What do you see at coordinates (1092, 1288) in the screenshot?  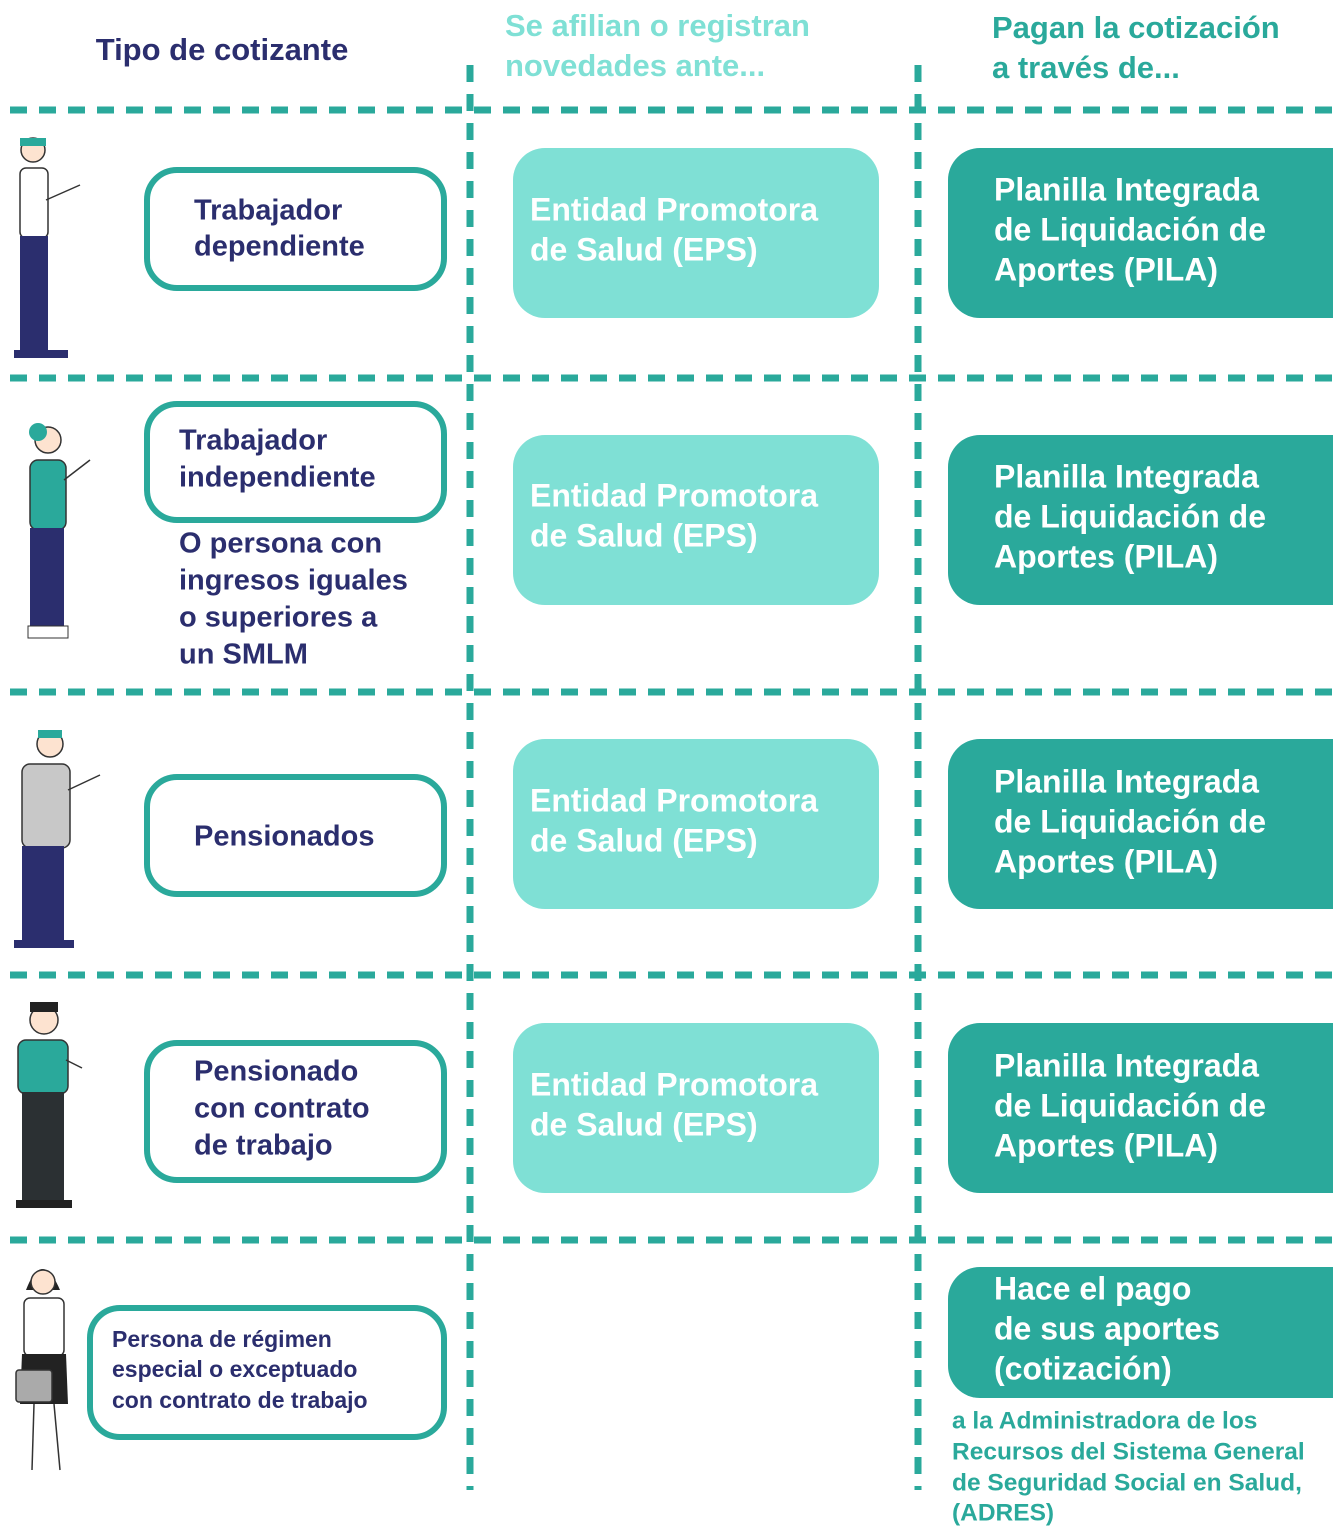 I see `pay-label: Hace el pago` at bounding box center [1092, 1288].